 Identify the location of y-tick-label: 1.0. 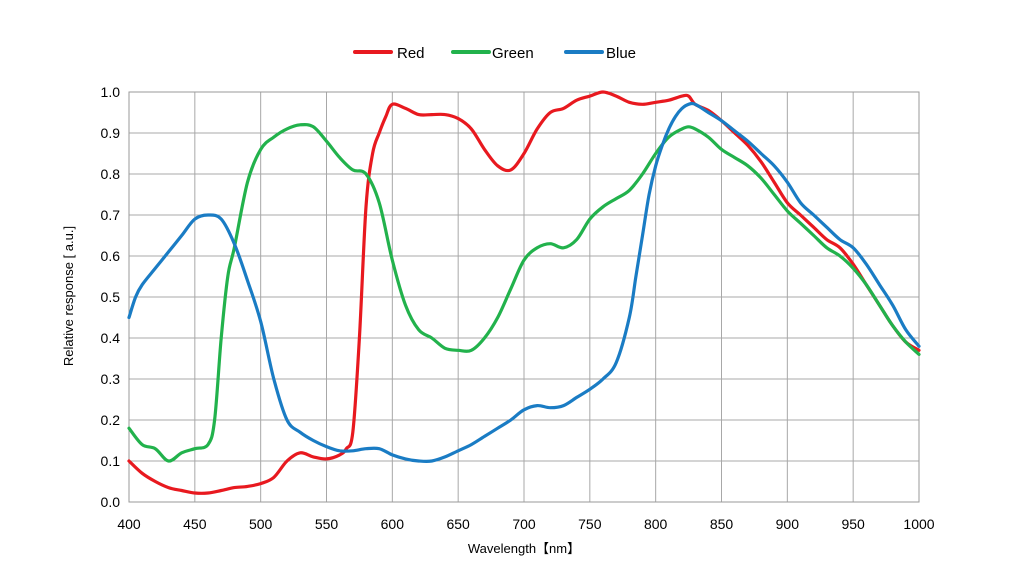
(111, 92).